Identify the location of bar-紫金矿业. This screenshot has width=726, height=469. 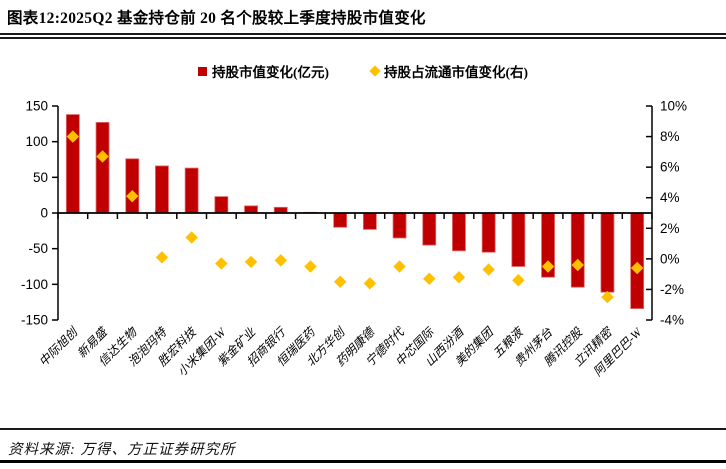
(251, 209).